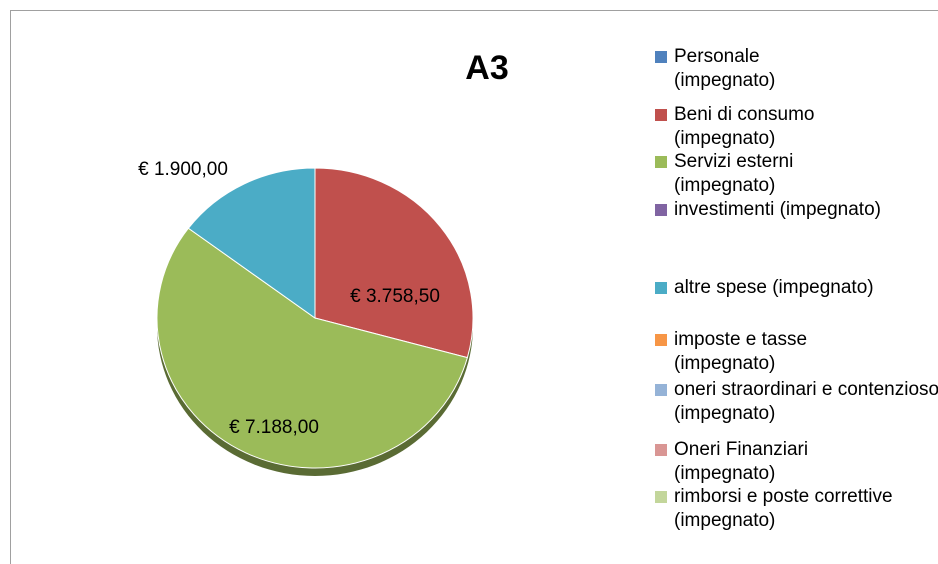 The image size is (938, 564). I want to click on chart-title: A3, so click(486, 68).